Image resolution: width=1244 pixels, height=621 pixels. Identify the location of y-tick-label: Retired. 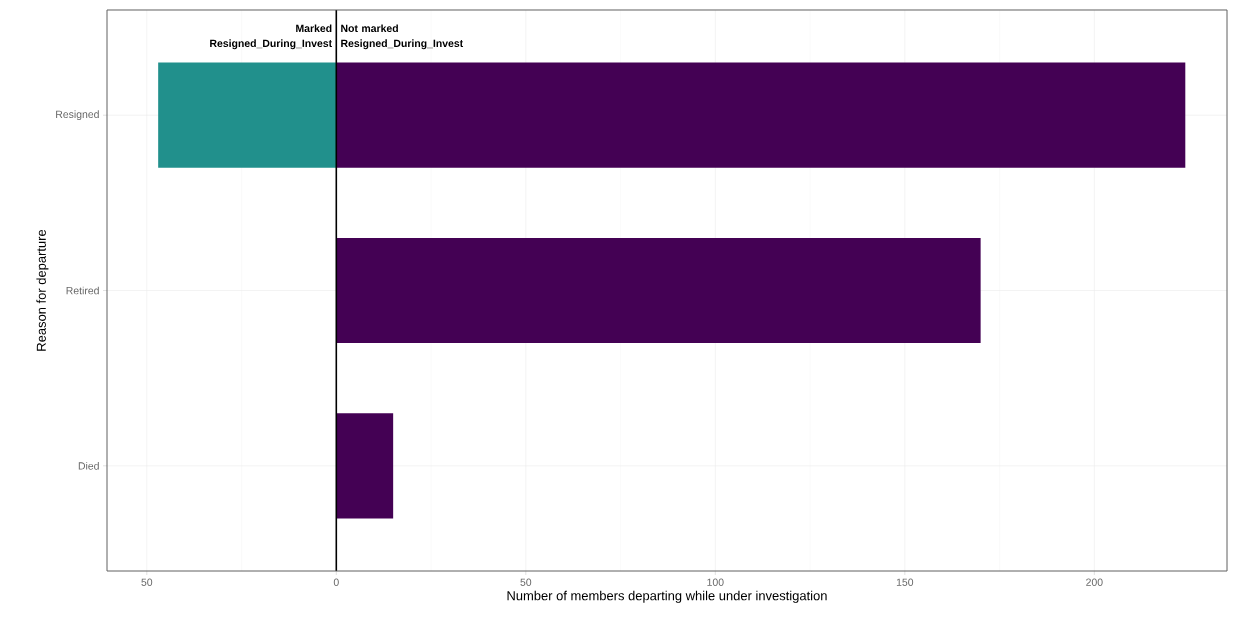
(82, 290).